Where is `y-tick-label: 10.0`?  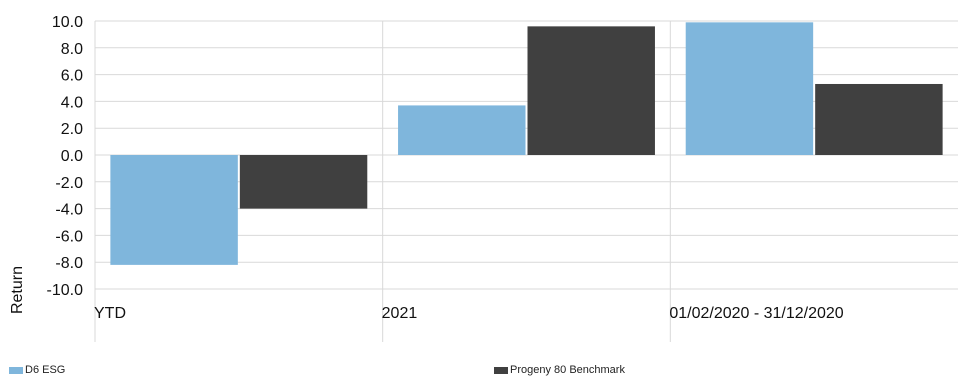 y-tick-label: 10.0 is located at coordinates (67, 22).